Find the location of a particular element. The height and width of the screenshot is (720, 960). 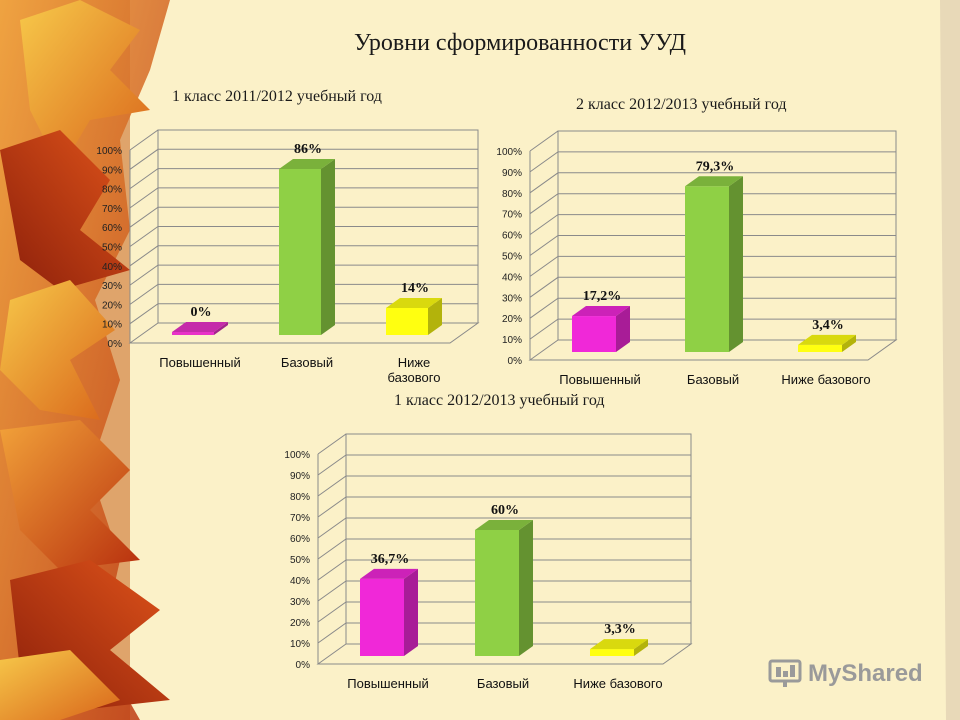

chart-2-tick-label: 20% is located at coordinates (512, 319).